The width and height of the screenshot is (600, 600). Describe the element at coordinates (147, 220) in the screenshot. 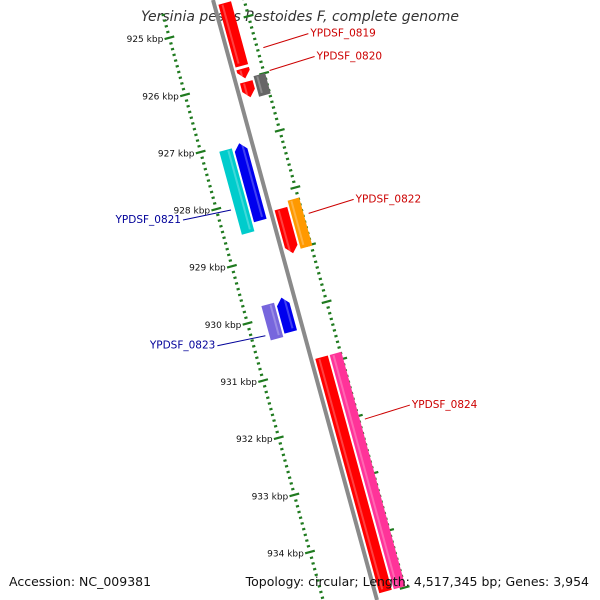

I see `gene-label: YPDSF_0821` at that location.